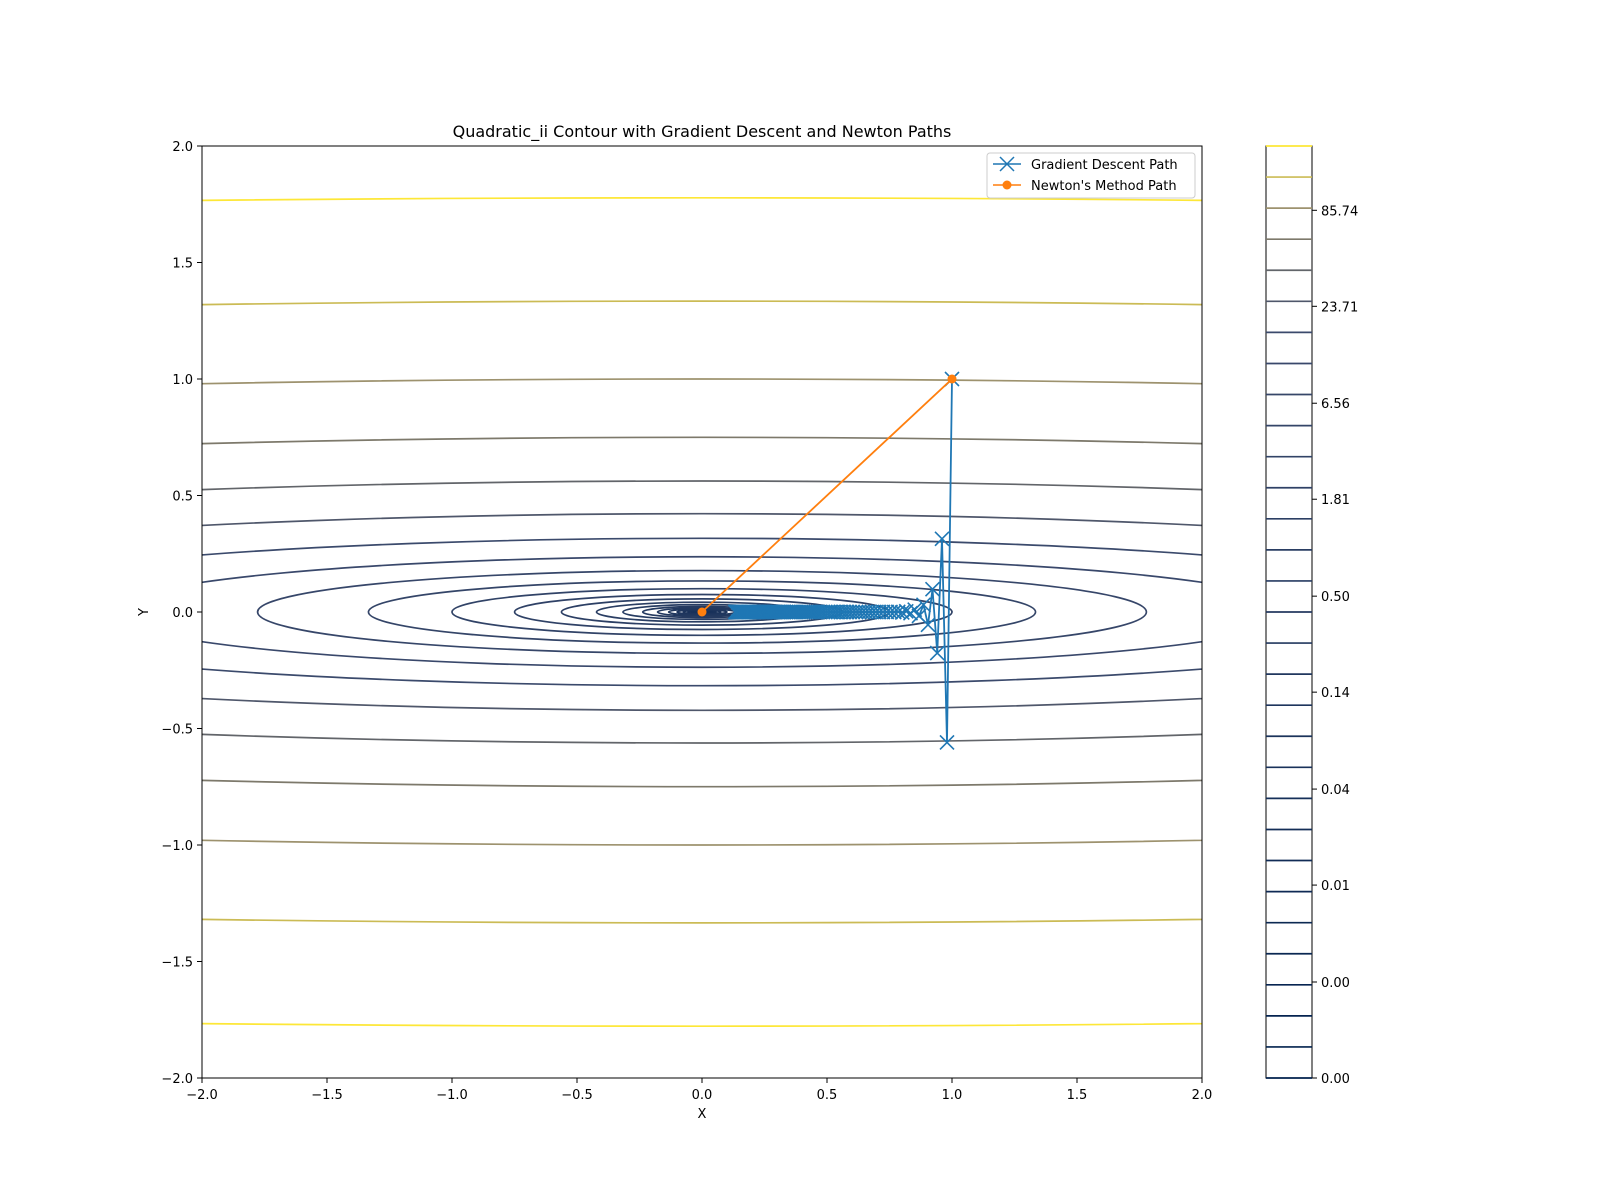 The width and height of the screenshot is (1600, 1200). What do you see at coordinates (1007, 164) in the screenshot?
I see `legend-gd-marker` at bounding box center [1007, 164].